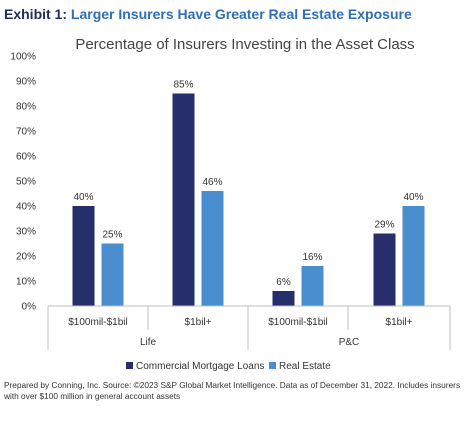 Image resolution: width=468 pixels, height=421 pixels. What do you see at coordinates (23, 57) in the screenshot?
I see `y-tick-label: 100%` at bounding box center [23, 57].